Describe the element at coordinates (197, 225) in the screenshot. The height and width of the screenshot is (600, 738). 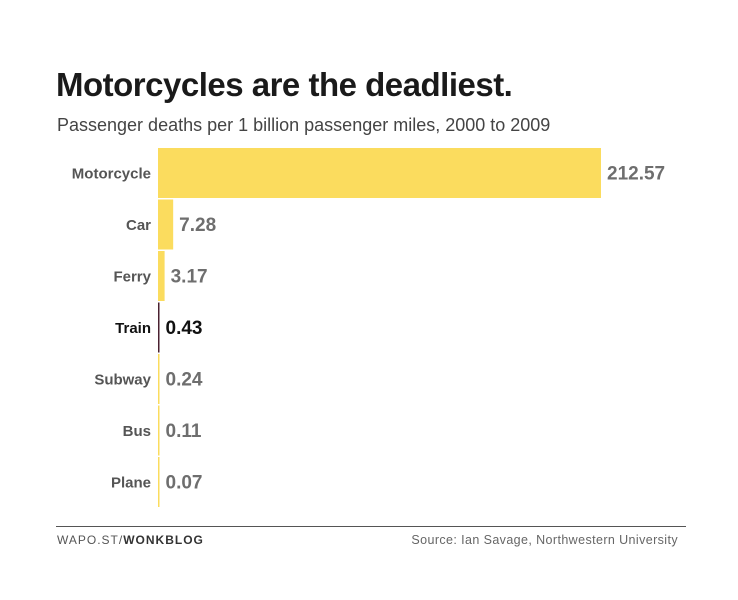
I see `value-label-car: 7.28` at that location.